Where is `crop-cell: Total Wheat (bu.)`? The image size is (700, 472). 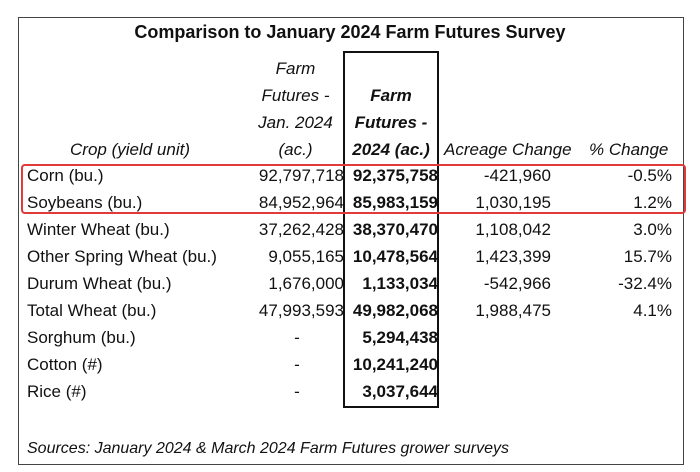
crop-cell: Total Wheat (bu.) is located at coordinates (92, 310).